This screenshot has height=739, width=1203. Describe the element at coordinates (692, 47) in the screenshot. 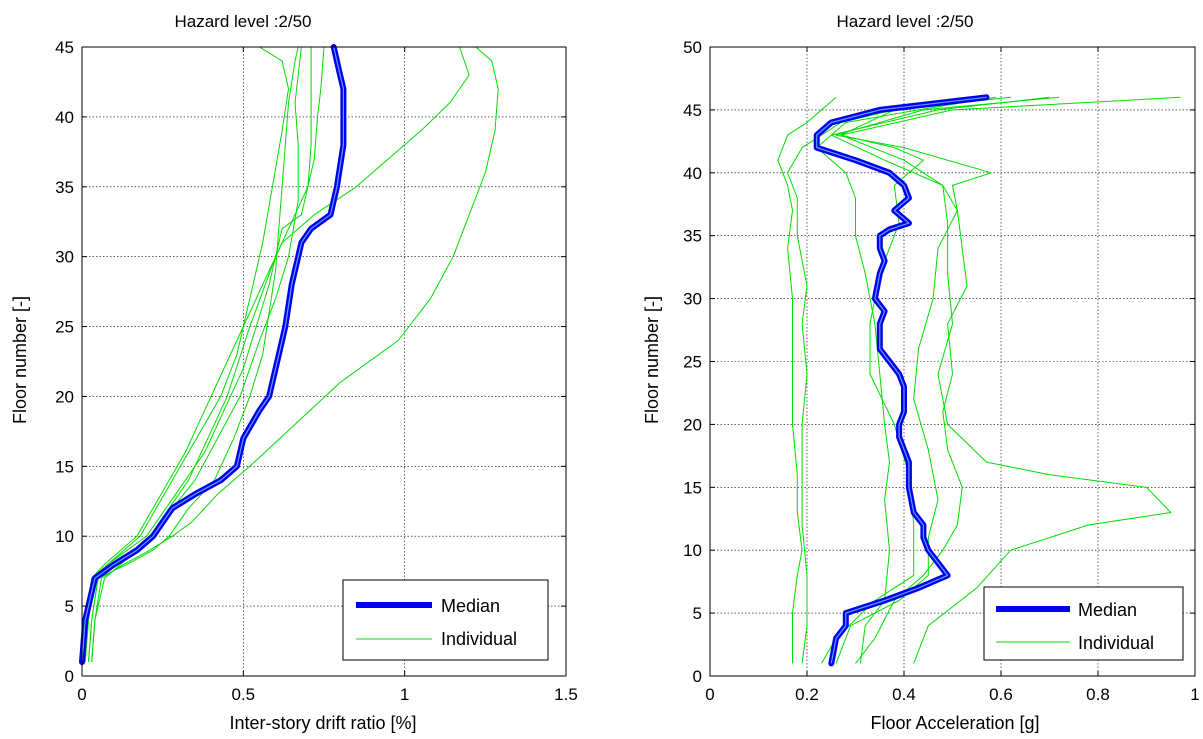

I see `y-tick-label: 50` at that location.